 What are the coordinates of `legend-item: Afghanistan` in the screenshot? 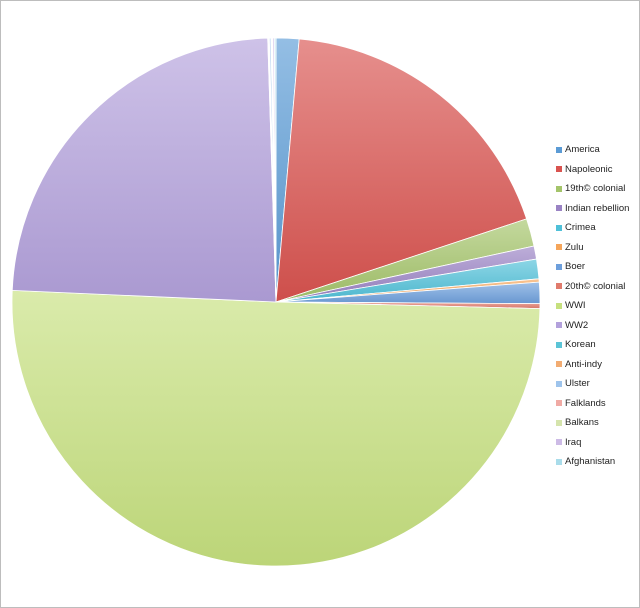 It's located at (598, 462).